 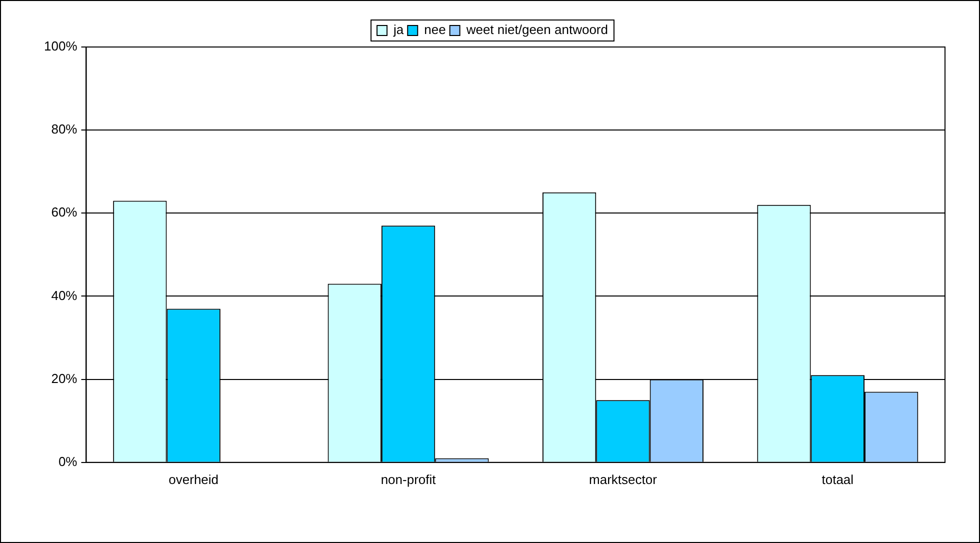 I want to click on legend-label: ja, so click(x=398, y=30).